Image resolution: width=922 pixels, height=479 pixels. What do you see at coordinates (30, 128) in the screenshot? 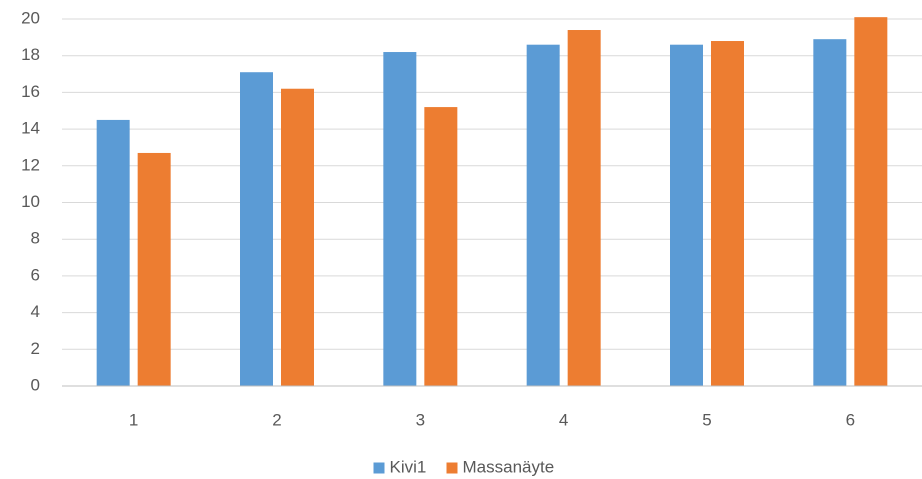
I see `y-tick-label: 14` at bounding box center [30, 128].